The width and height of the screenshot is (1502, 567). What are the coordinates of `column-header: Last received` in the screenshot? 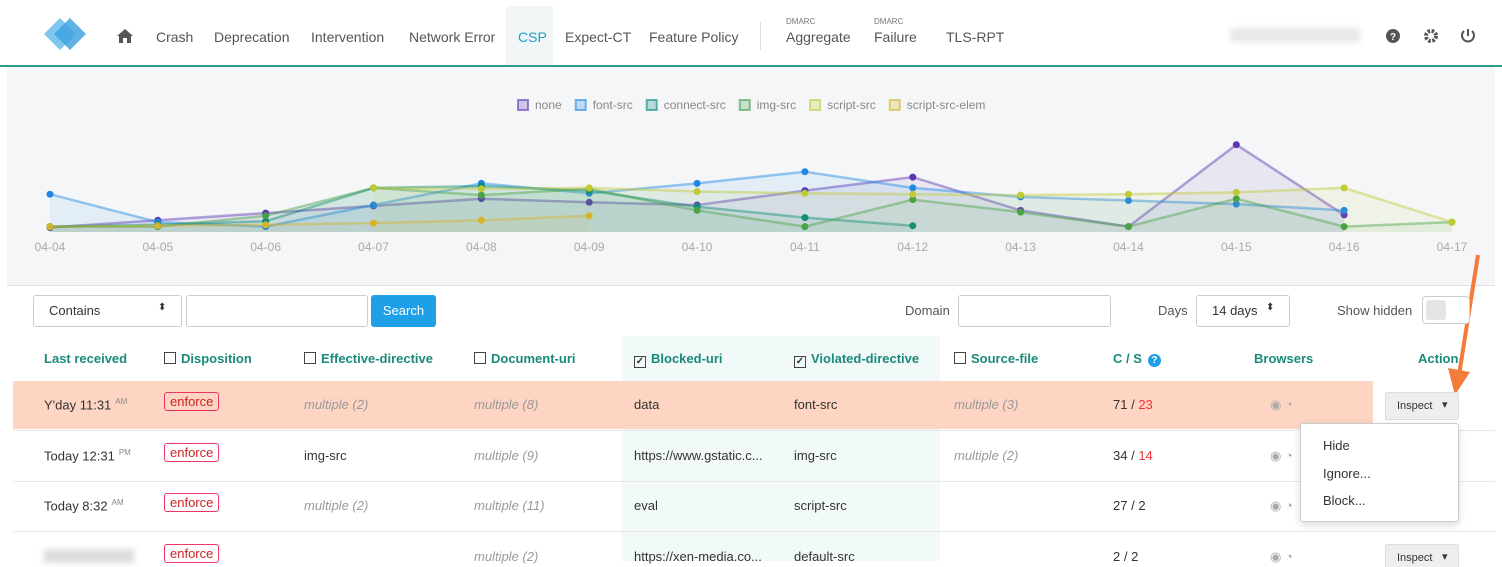 It's located at (85, 358).